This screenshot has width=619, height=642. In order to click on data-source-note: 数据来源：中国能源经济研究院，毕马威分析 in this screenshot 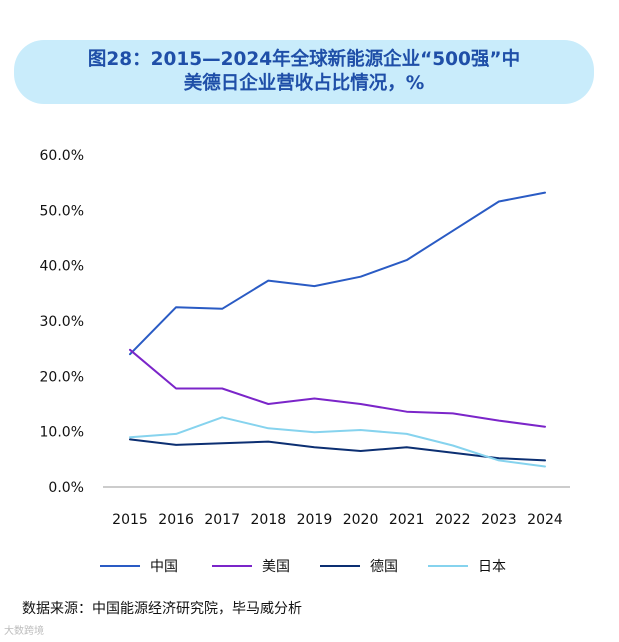, I will do `click(162, 609)`.